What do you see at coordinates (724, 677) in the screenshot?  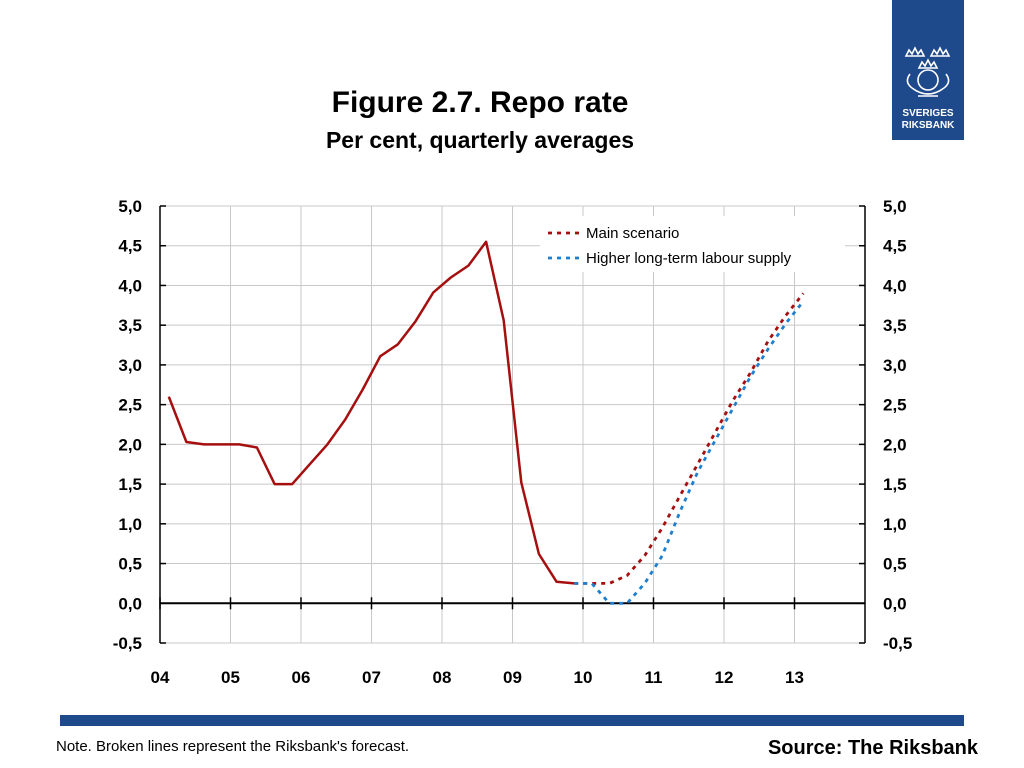 I see `x-tick-label: 12` at bounding box center [724, 677].